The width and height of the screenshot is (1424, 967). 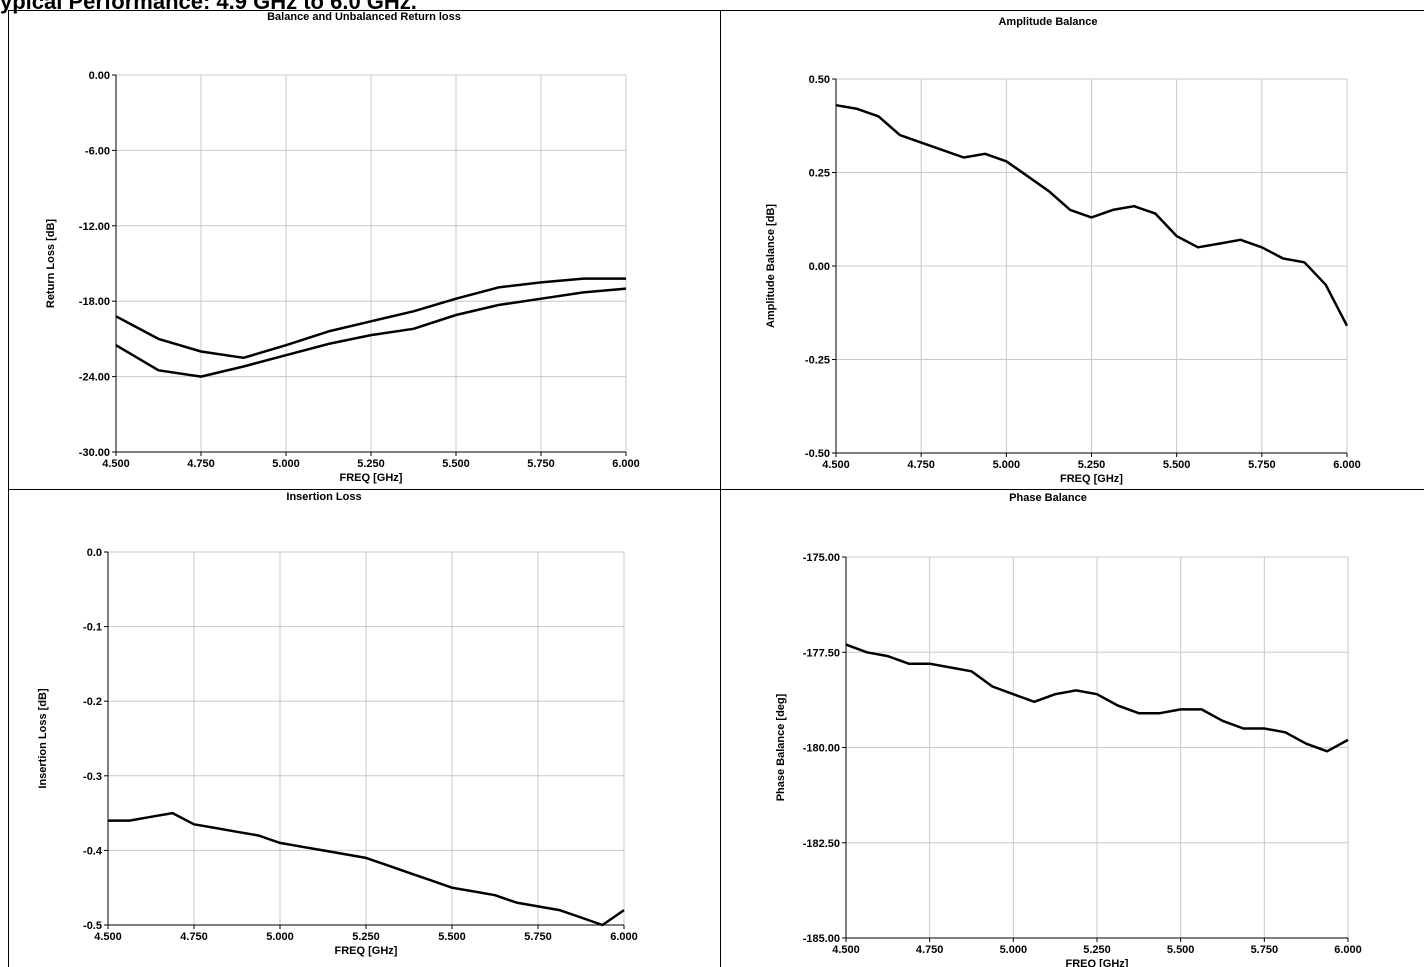 I want to click on y-tick-label: -175.00, so click(x=821, y=558).